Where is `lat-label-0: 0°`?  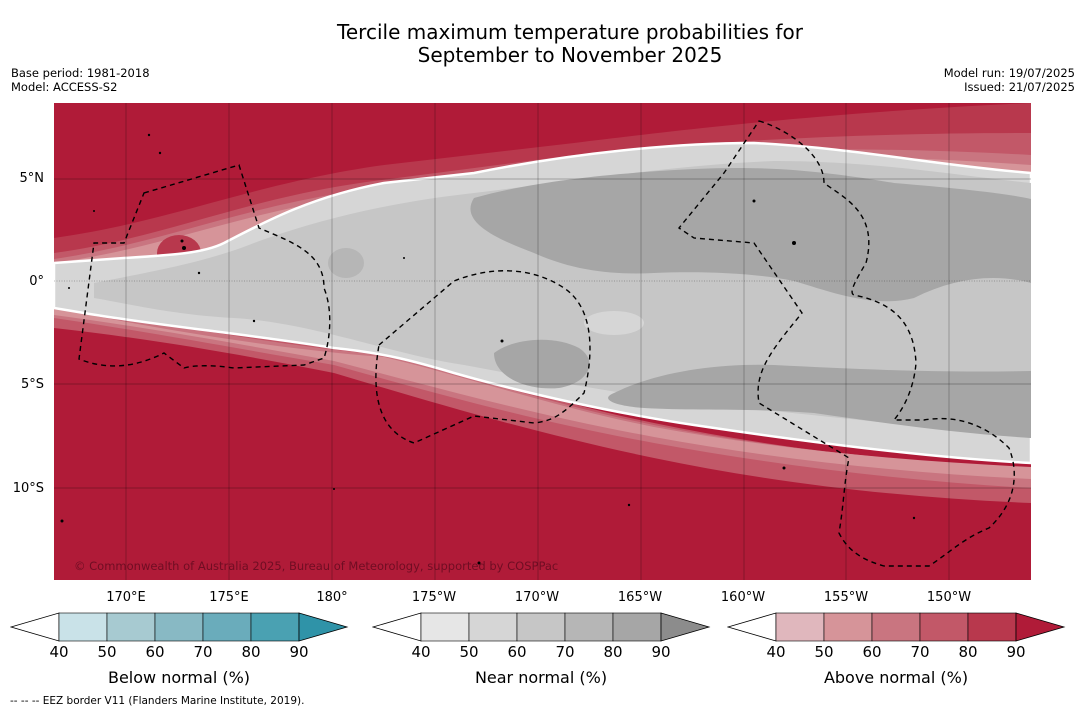
lat-label-0: 0° is located at coordinates (36, 281).